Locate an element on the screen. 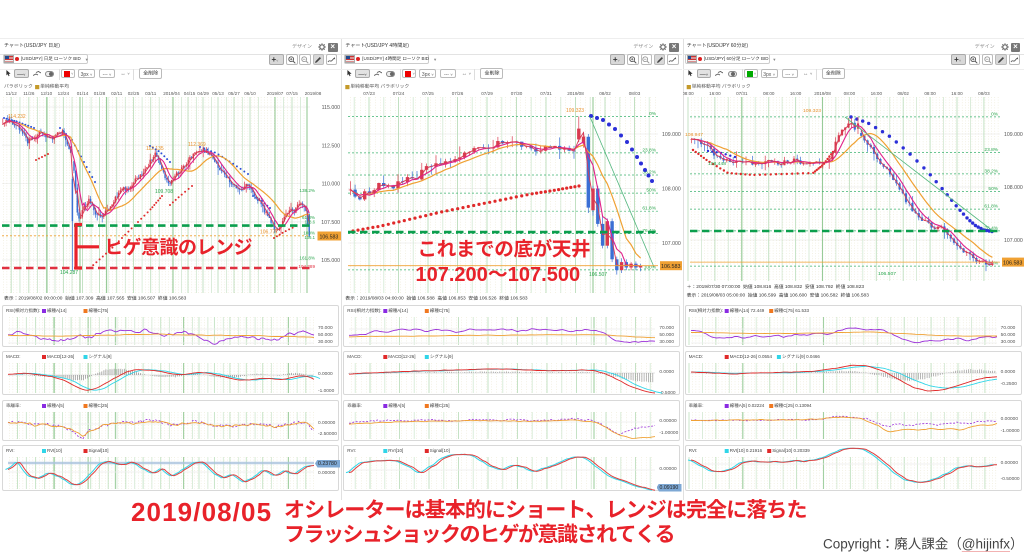  svg-text: 11/12 is located at coordinates (12, 93).